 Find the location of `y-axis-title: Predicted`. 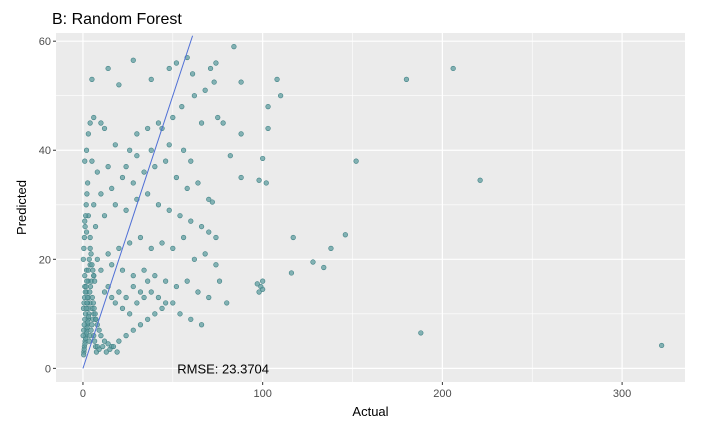

y-axis-title: Predicted is located at coordinates (21, 207).